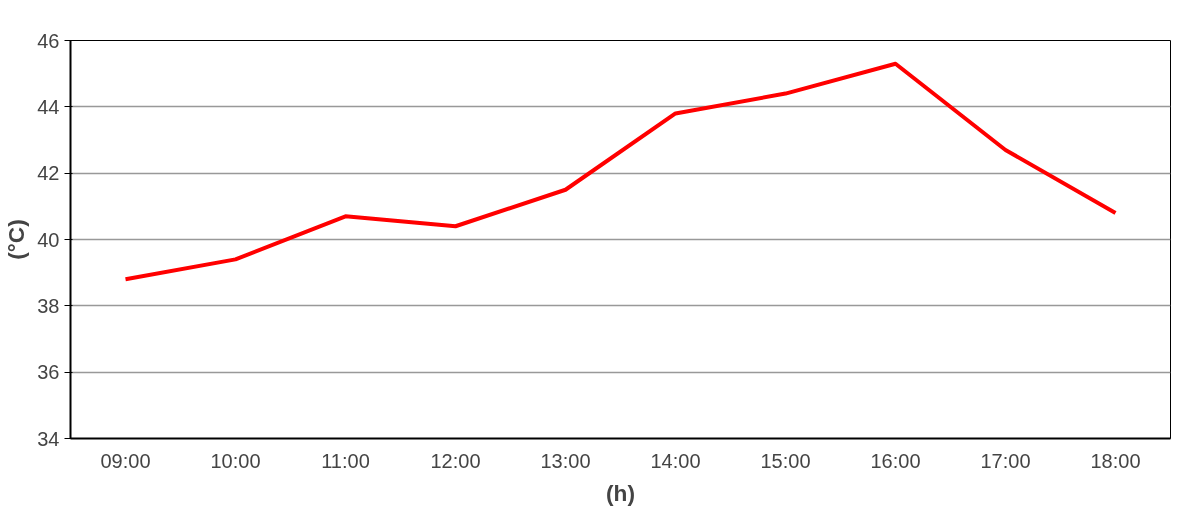 This screenshot has height=510, width=1202. What do you see at coordinates (620, 492) in the screenshot?
I see `x-axis-title: (h)` at bounding box center [620, 492].